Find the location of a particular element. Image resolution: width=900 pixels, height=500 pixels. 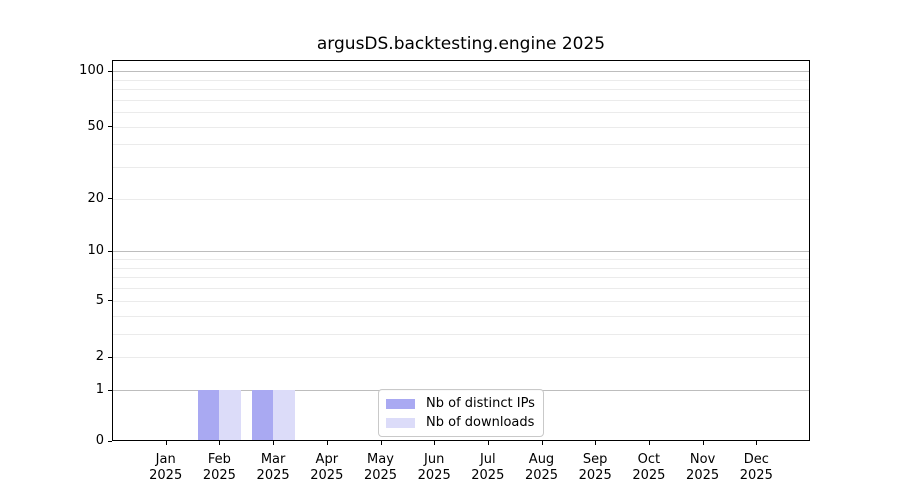

x-tick-label: Feb 2025 is located at coordinates (219, 468).